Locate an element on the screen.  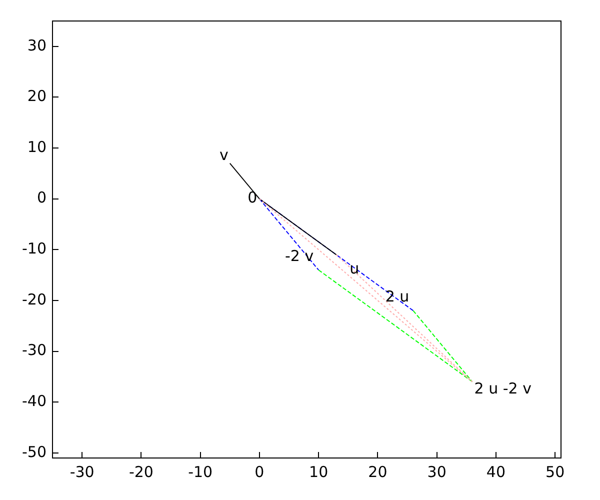
y-tick-label: 20 is located at coordinates (36, 96).